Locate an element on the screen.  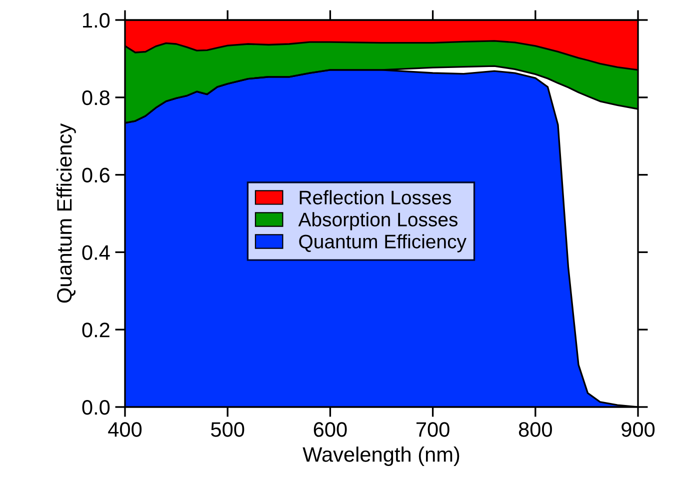
y-tick-label: 0.4 is located at coordinates (96, 252).